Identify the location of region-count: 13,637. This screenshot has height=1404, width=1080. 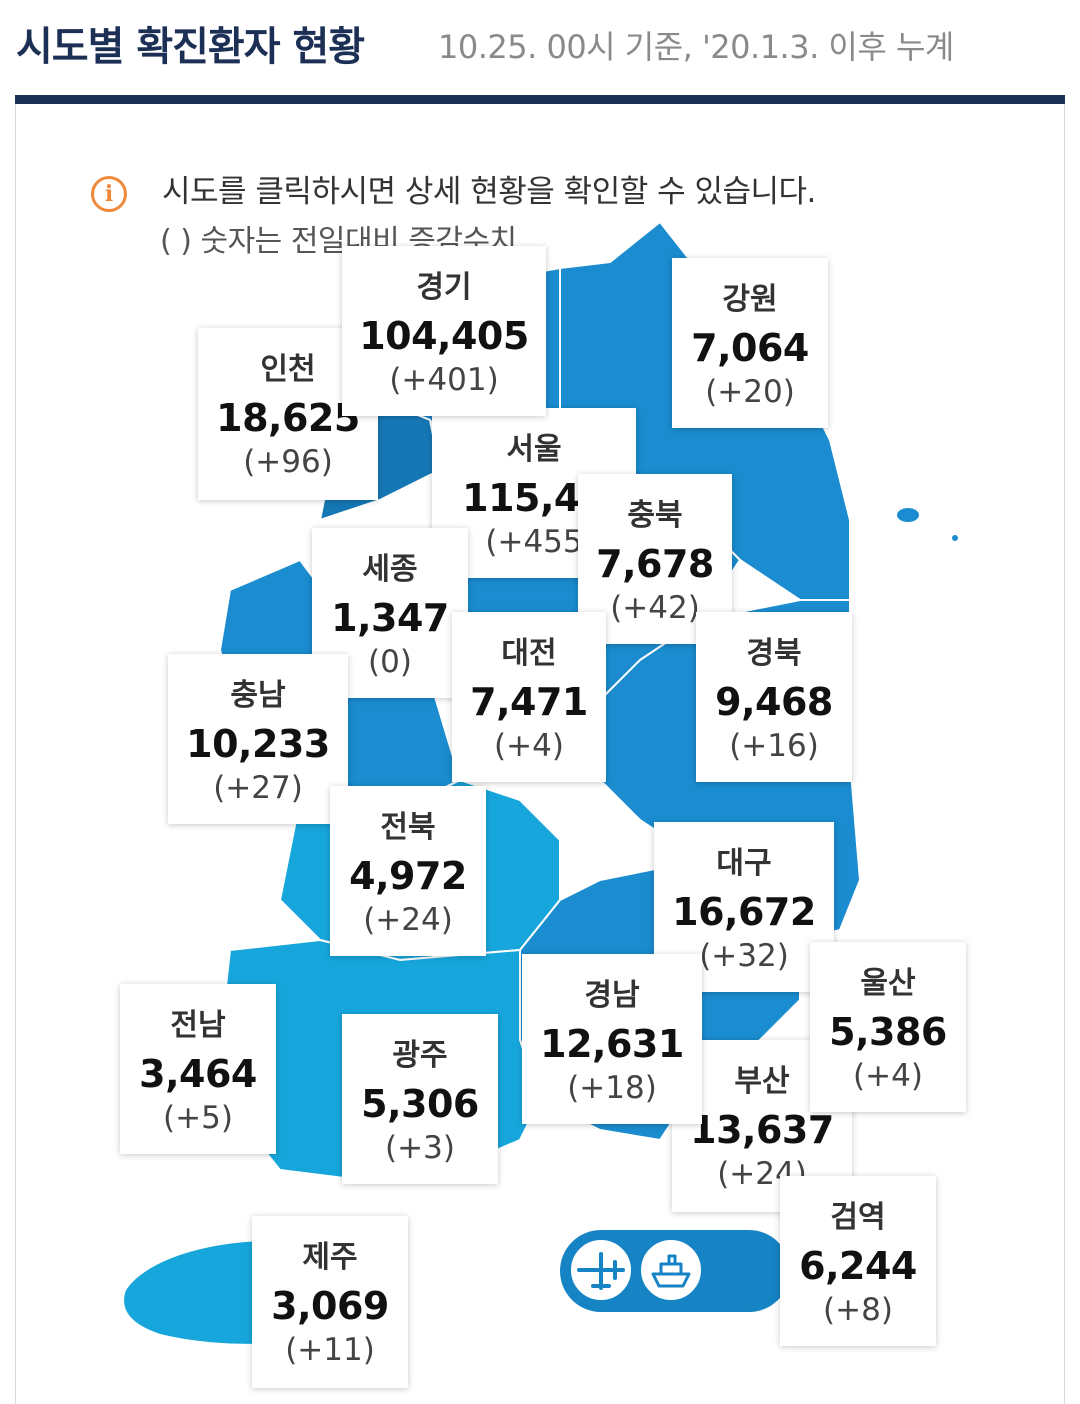
(762, 1130).